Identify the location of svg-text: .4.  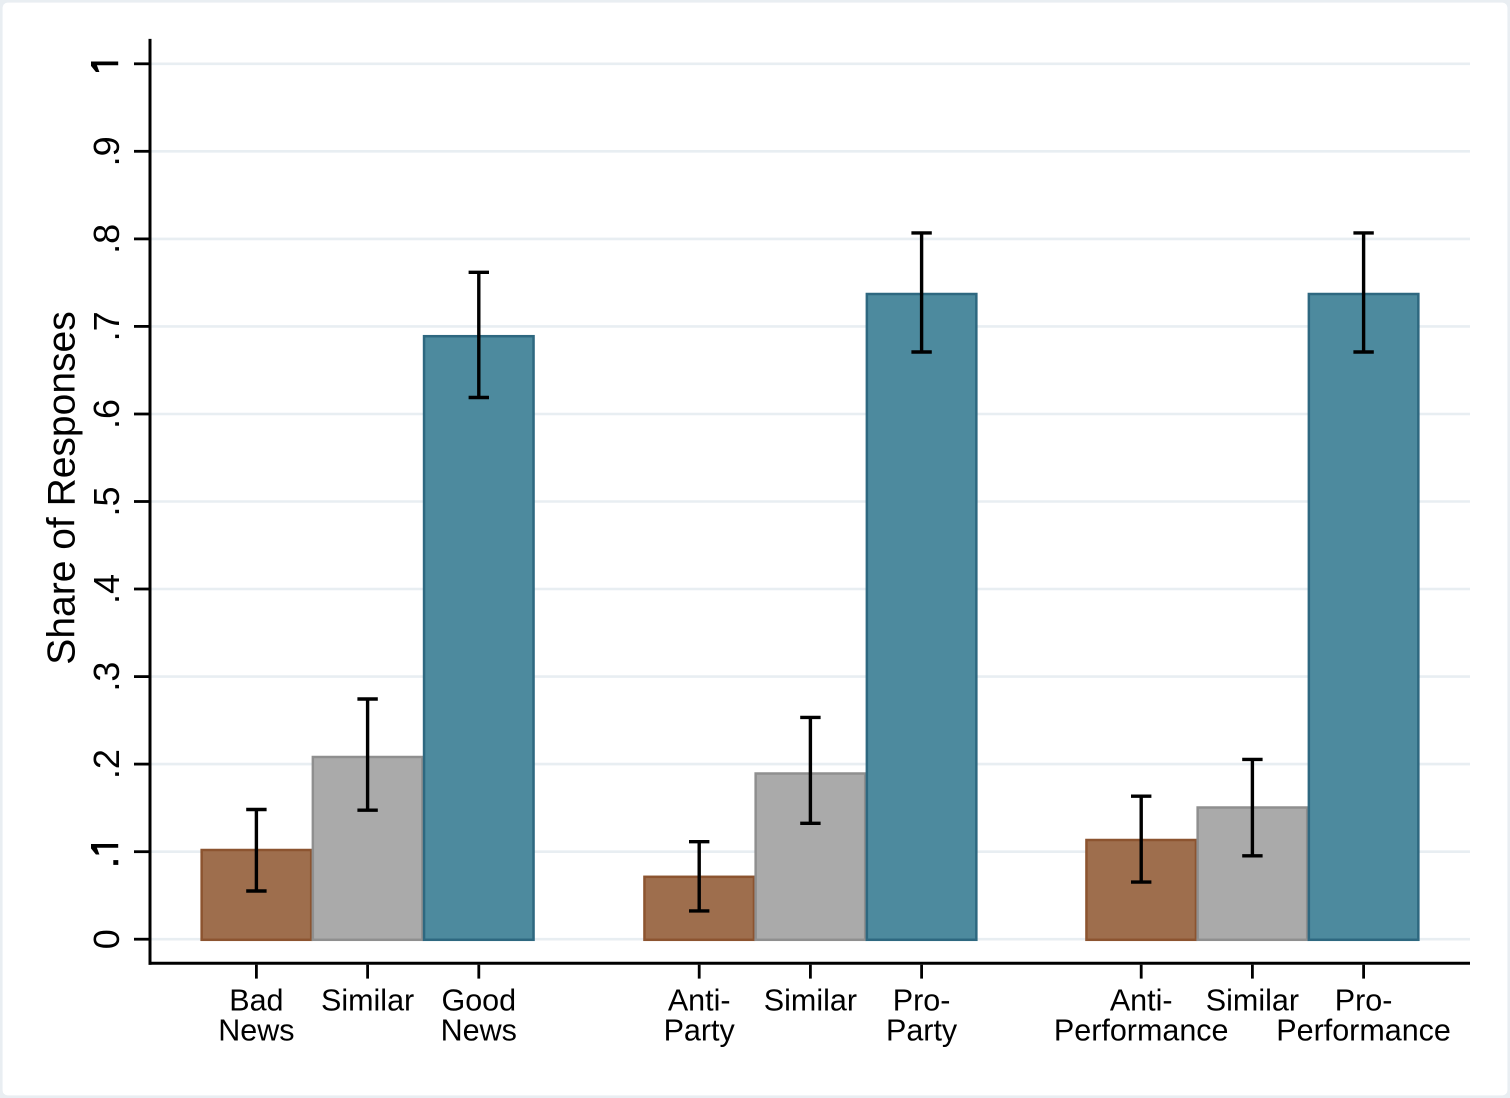
(106, 589).